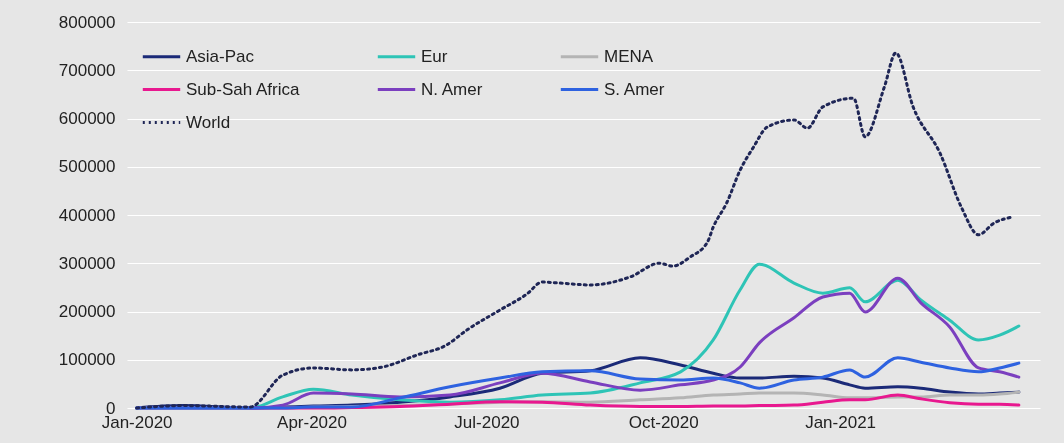 This screenshot has height=443, width=1064. Describe the element at coordinates (434, 56) in the screenshot. I see `legend-label: Eur` at that location.